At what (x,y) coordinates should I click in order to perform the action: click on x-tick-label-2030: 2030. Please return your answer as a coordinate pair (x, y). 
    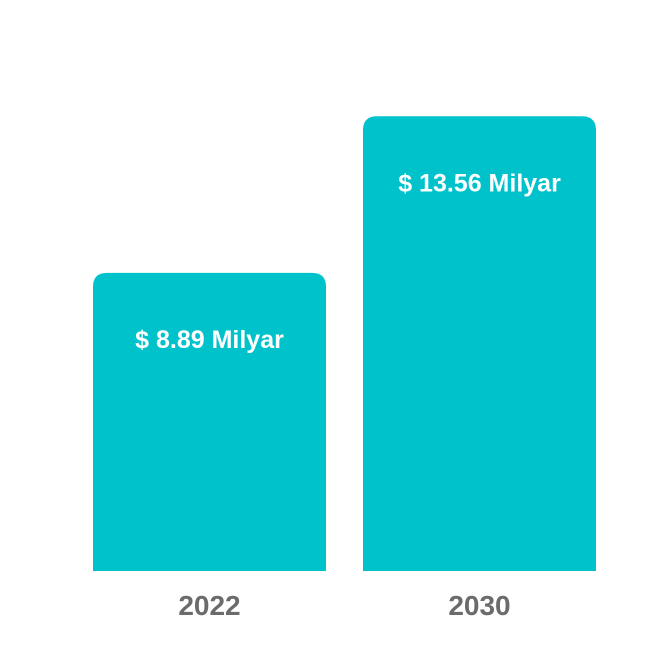
    Looking at the image, I should click on (479, 605).